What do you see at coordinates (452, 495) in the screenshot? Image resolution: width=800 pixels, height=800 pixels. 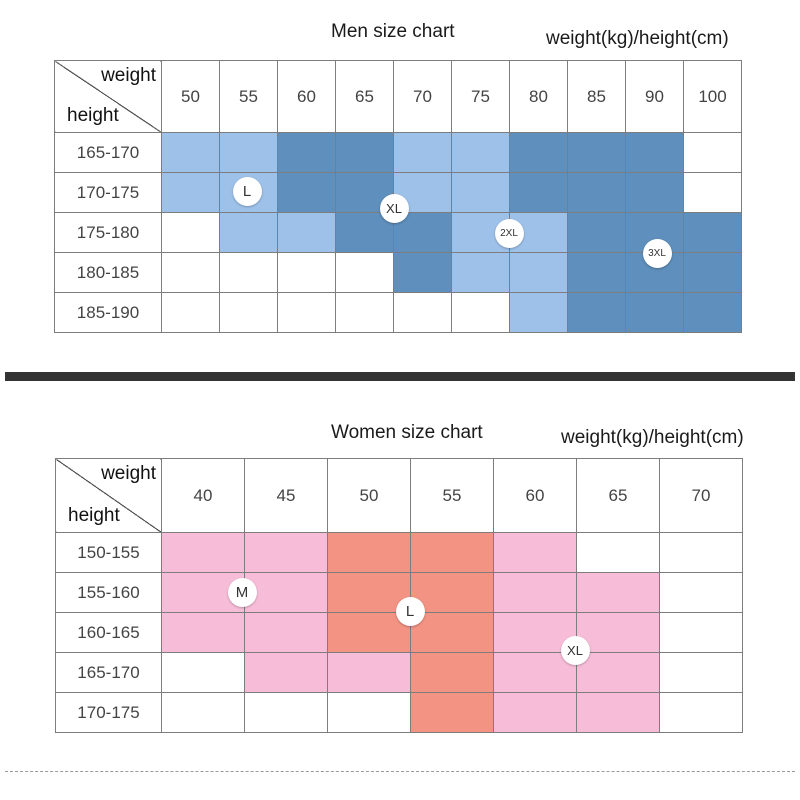 I see `women-weight-header: 55` at bounding box center [452, 495].